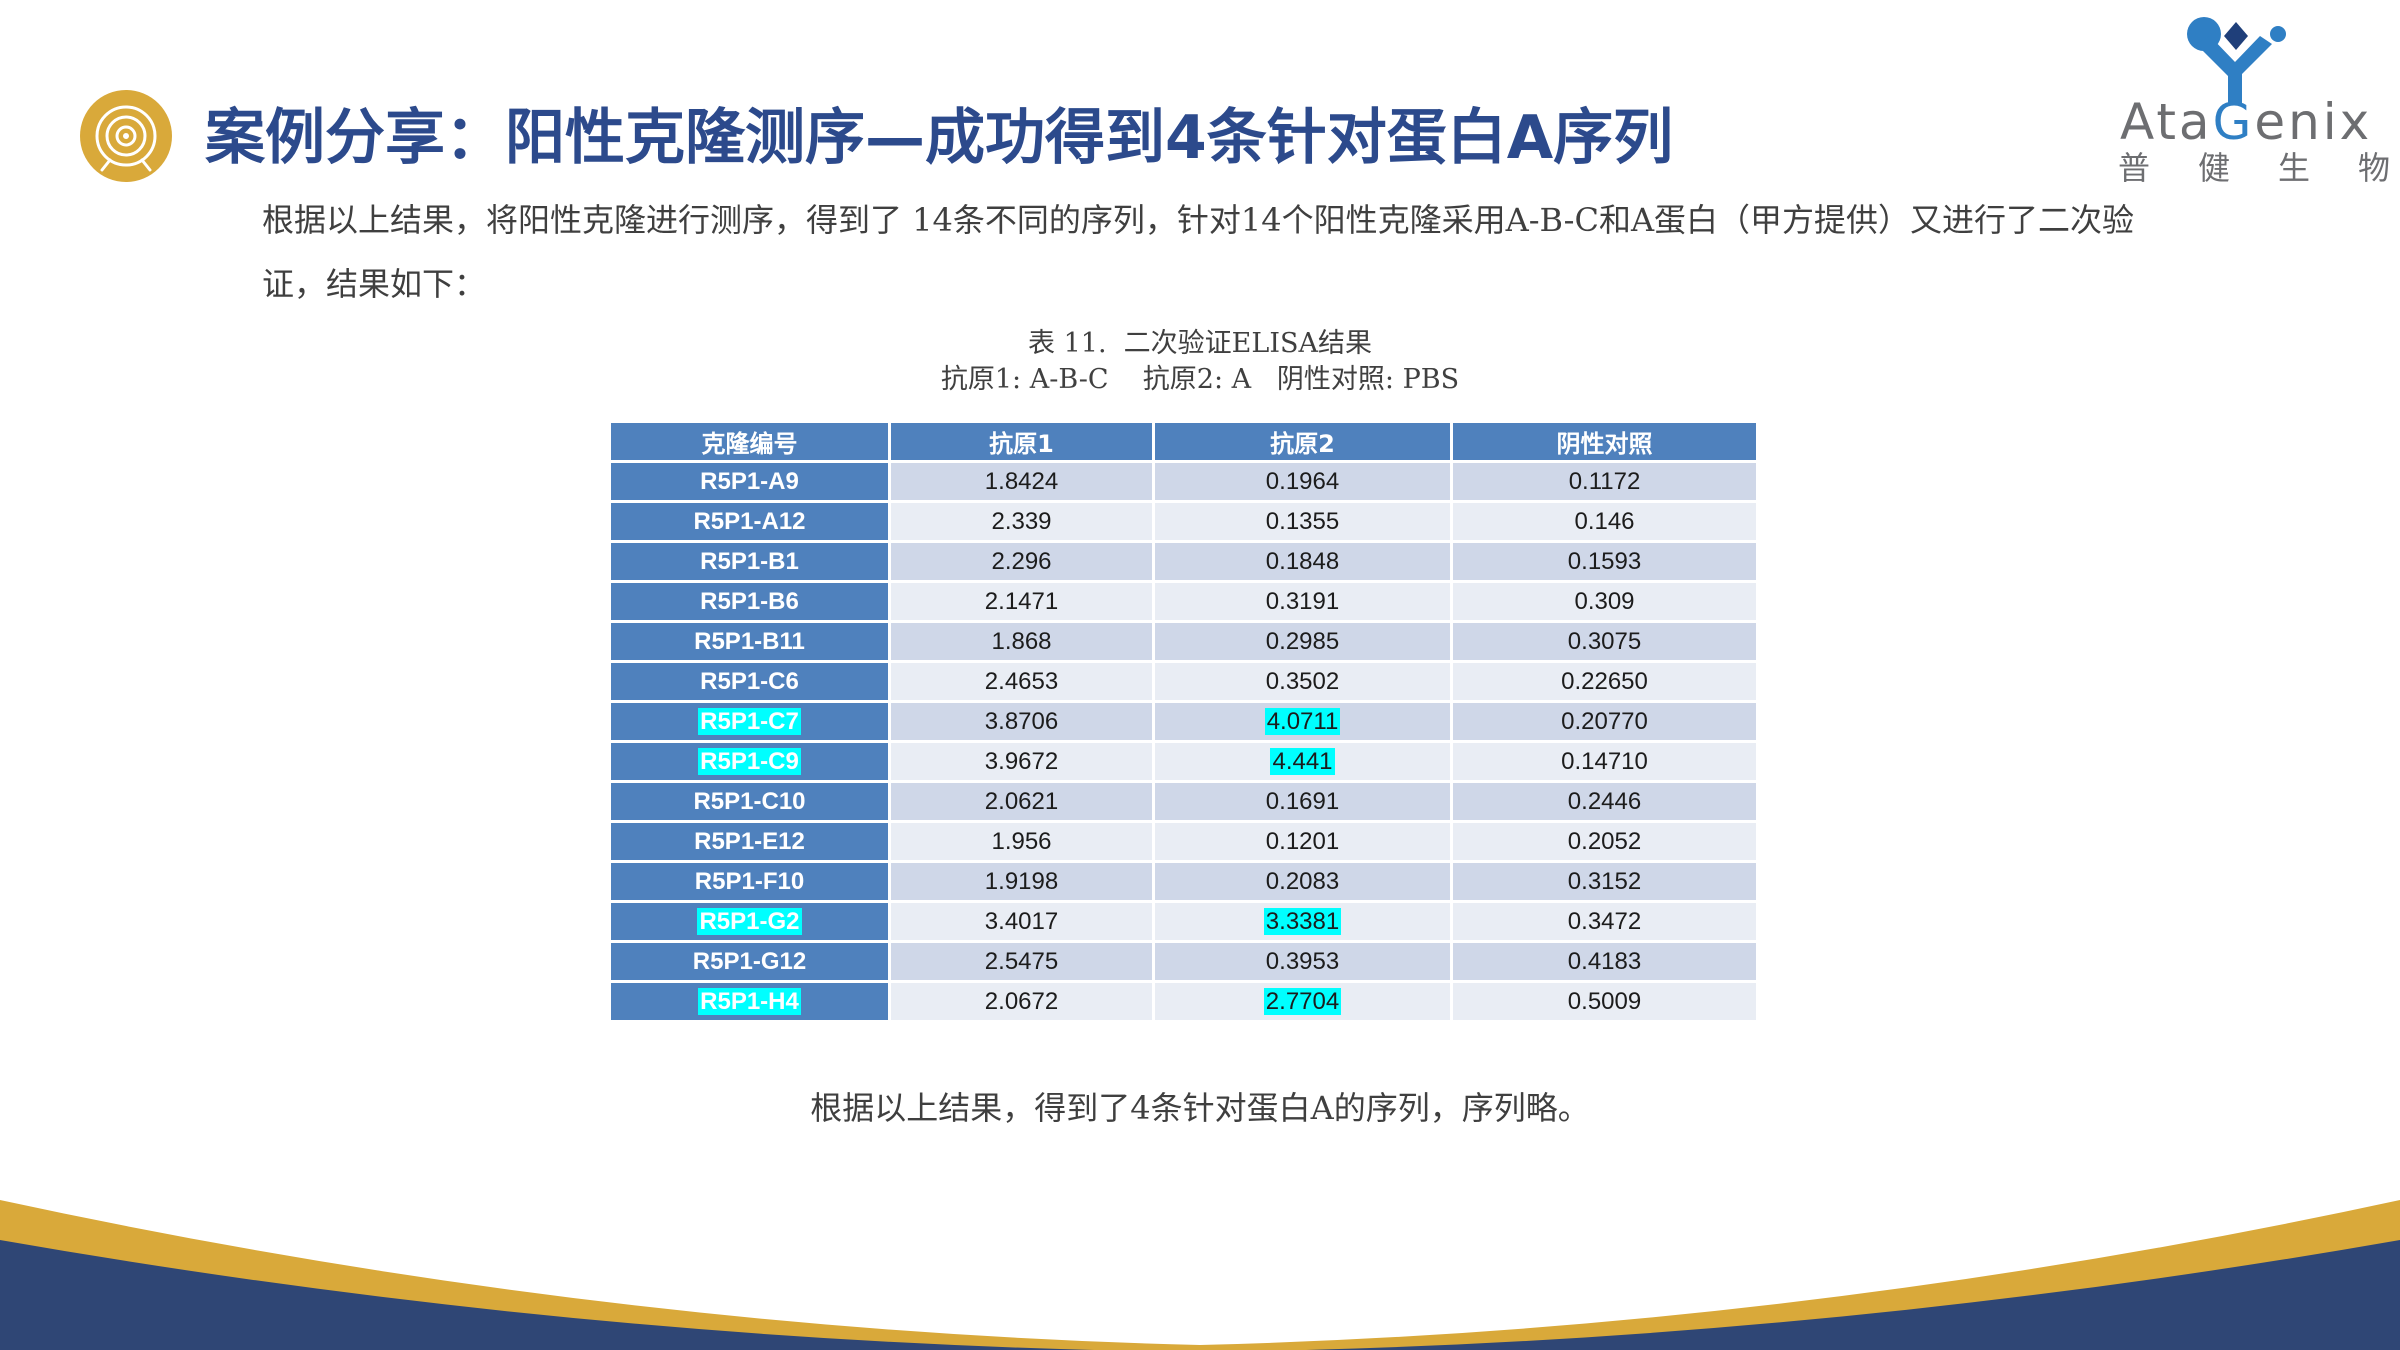 The height and width of the screenshot is (1350, 2400). What do you see at coordinates (749, 601) in the screenshot?
I see `clone-id-cell: R5P1-B6` at bounding box center [749, 601].